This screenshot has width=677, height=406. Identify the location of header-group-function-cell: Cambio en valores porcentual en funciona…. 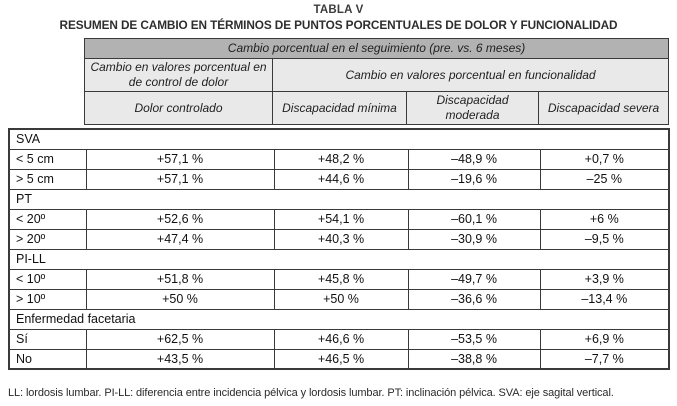
(470, 75).